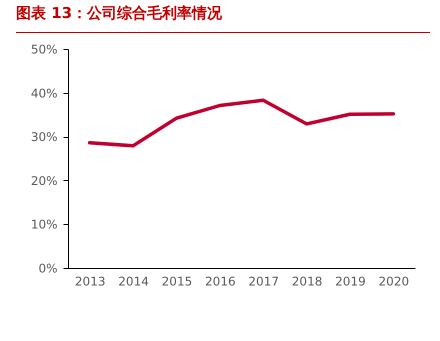 This screenshot has height=341, width=440. What do you see at coordinates (307, 281) in the screenshot?
I see `x-tick-label: 2018` at bounding box center [307, 281].